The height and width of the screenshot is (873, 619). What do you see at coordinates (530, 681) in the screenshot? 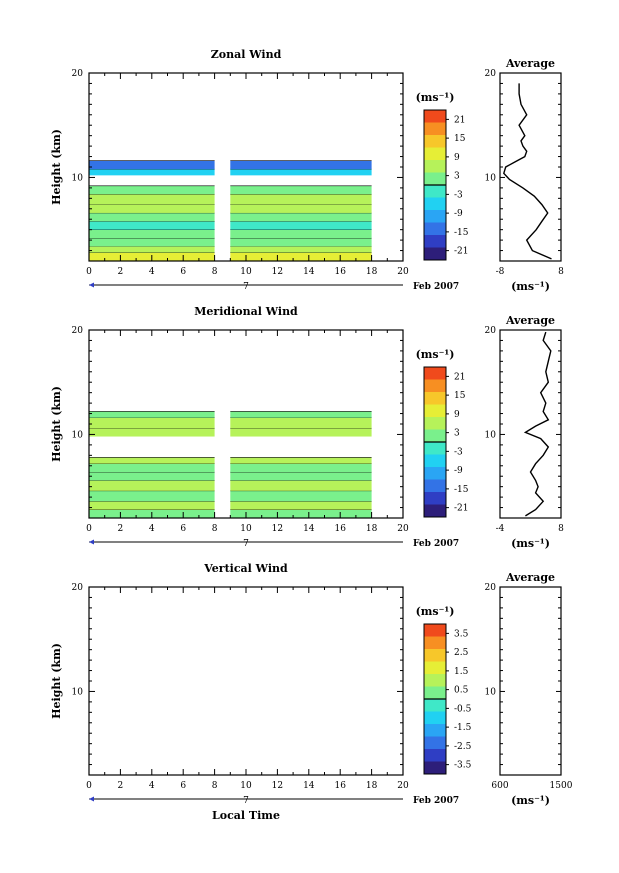
I see `profile-frame` at bounding box center [530, 681].